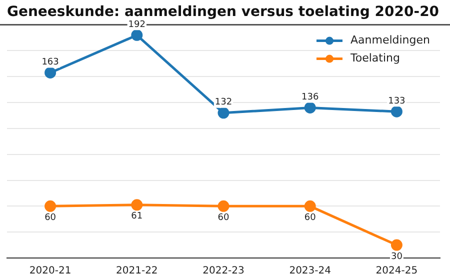 This screenshot has width=450, height=280. What do you see at coordinates (137, 25) in the screenshot?
I see `data-label: 192` at bounding box center [137, 25].